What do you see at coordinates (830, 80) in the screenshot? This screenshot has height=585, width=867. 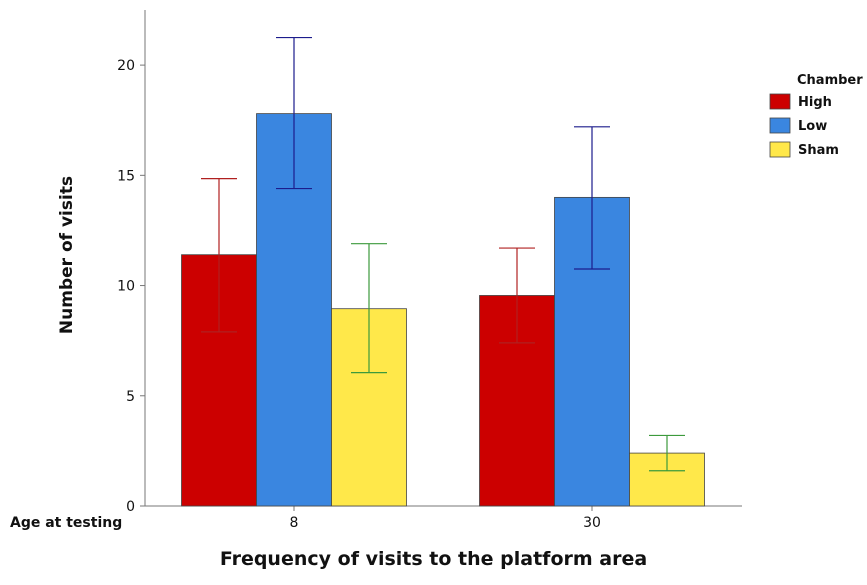 I see `legend-title: Chamber` at bounding box center [830, 80].